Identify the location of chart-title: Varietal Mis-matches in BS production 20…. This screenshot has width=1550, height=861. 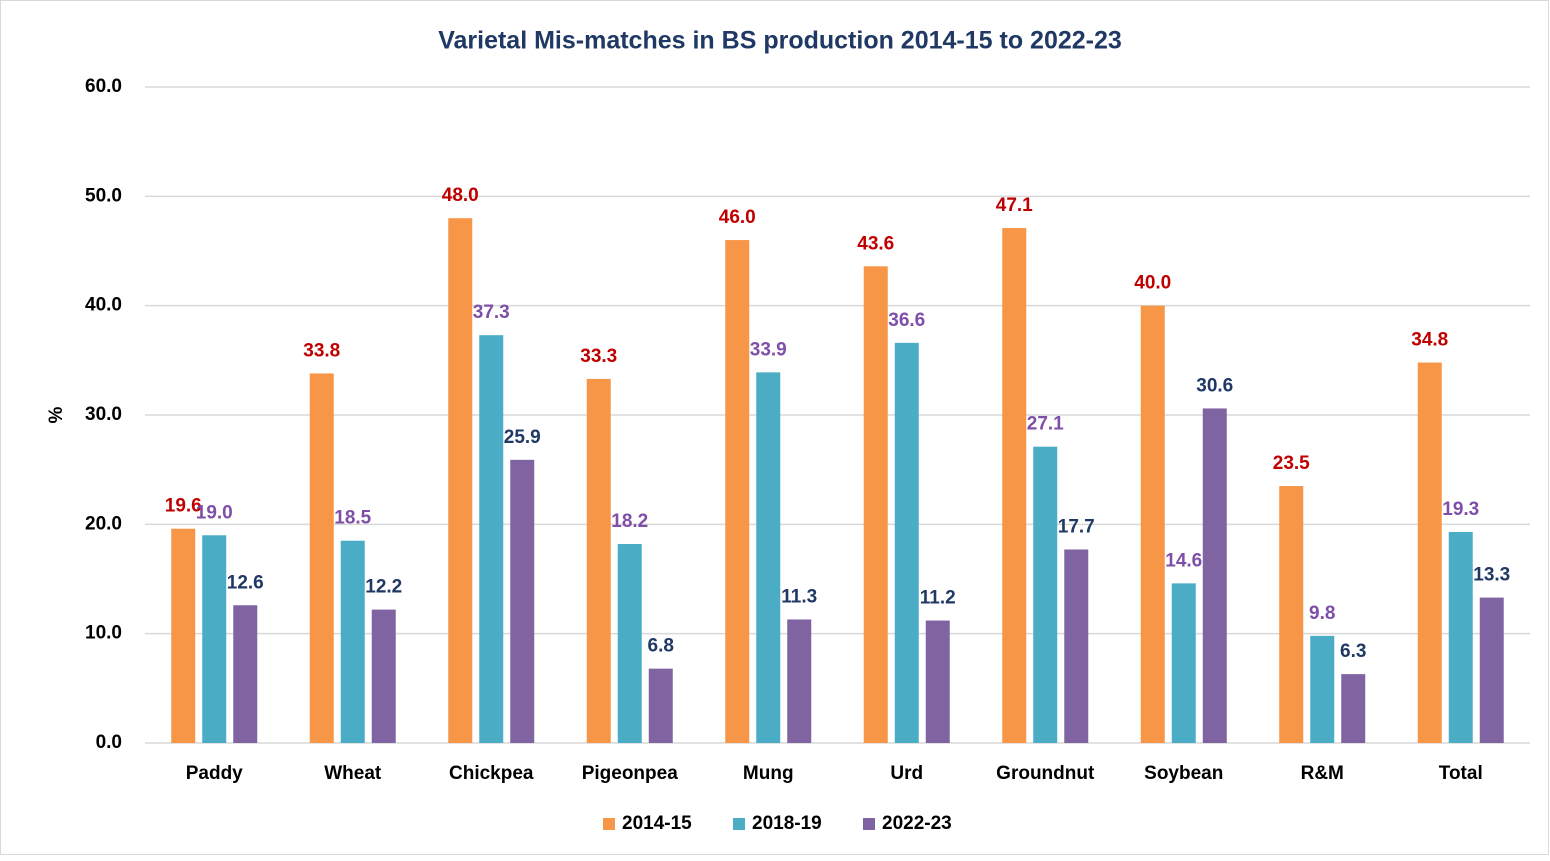
(780, 41).